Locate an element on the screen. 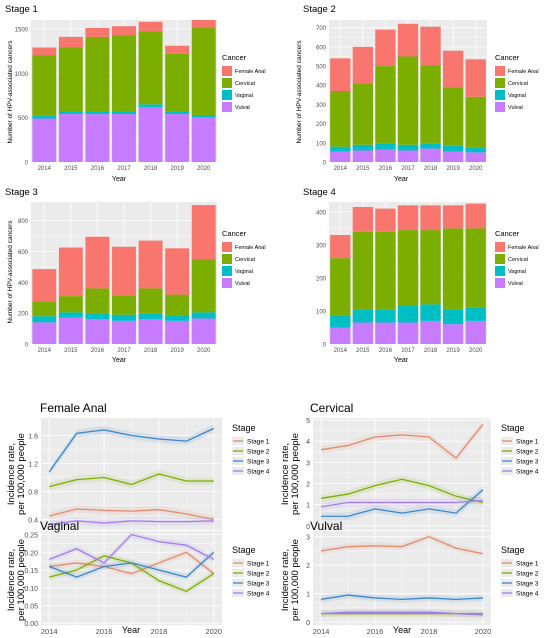  y-tick-label: 0.20 is located at coordinates (31, 553).